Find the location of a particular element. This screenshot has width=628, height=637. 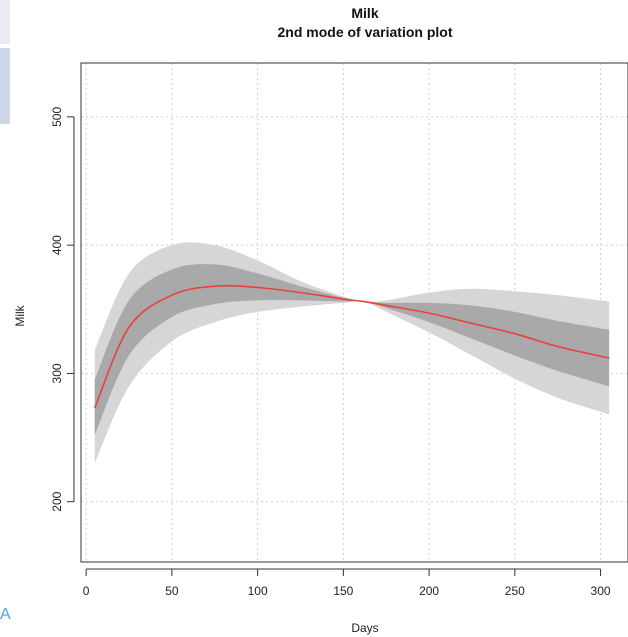

y-axis: 200 300 400 500 is located at coordinates (62, 309).